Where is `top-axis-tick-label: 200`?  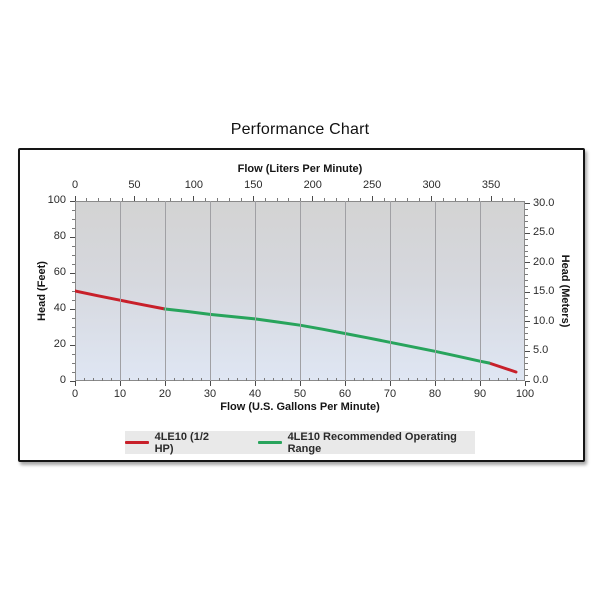 top-axis-tick-label: 200 is located at coordinates (312, 185).